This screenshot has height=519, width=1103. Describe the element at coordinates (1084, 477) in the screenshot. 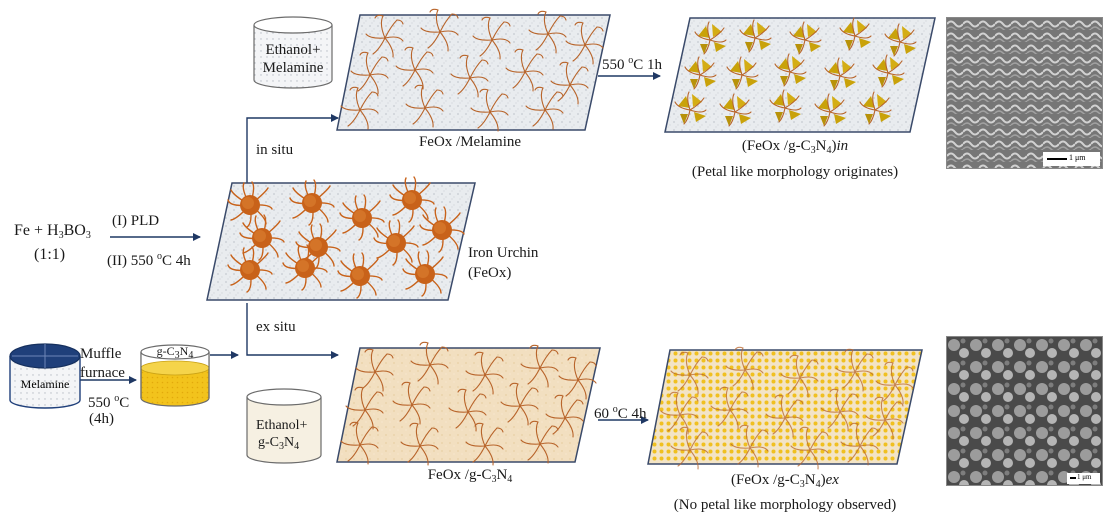

I see `sem-scale-bottom: 1 μm` at that location.